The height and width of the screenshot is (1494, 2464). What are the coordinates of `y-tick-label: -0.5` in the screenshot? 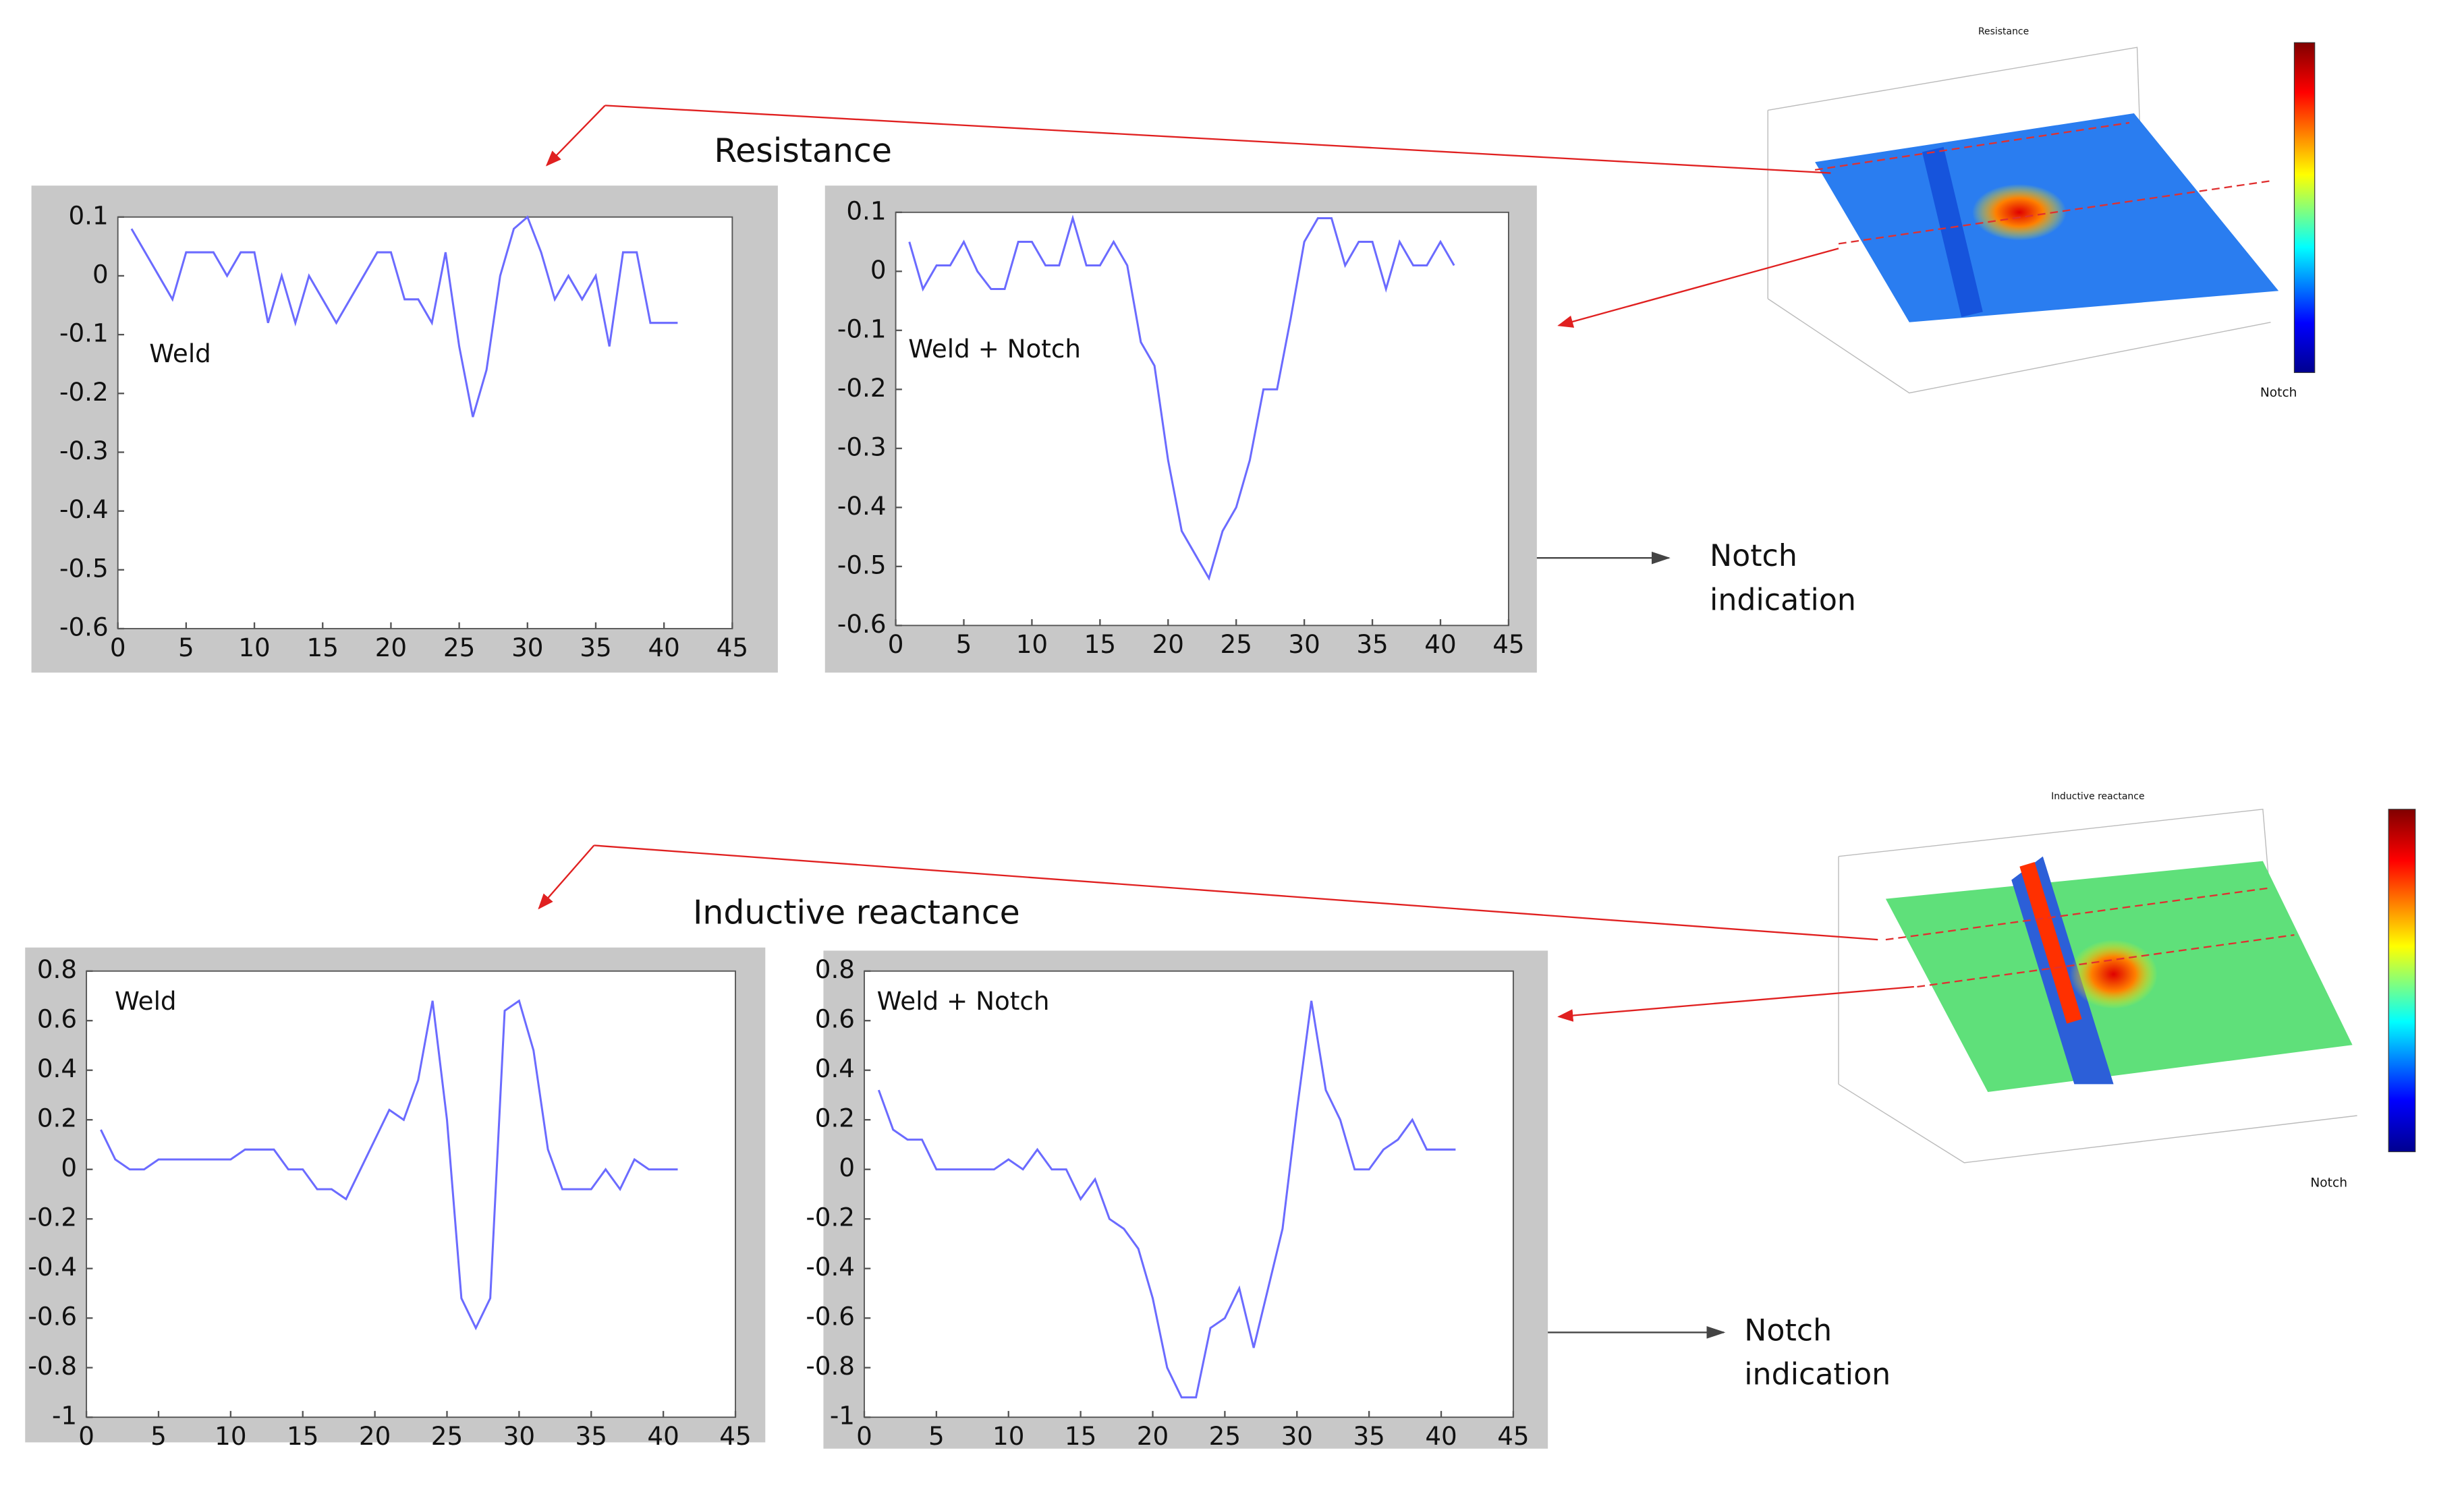 It's located at (84, 568).